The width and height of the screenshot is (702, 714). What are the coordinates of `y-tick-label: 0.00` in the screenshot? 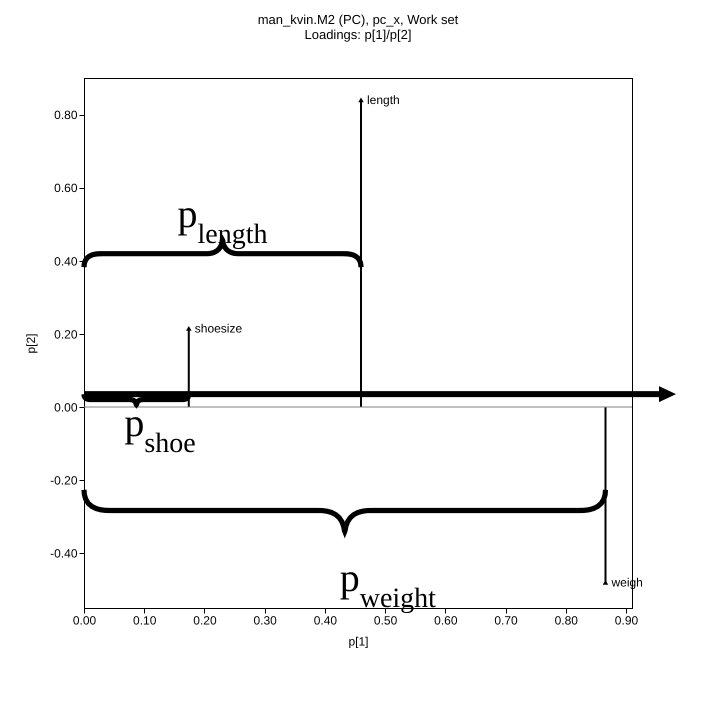 It's located at (66, 407).